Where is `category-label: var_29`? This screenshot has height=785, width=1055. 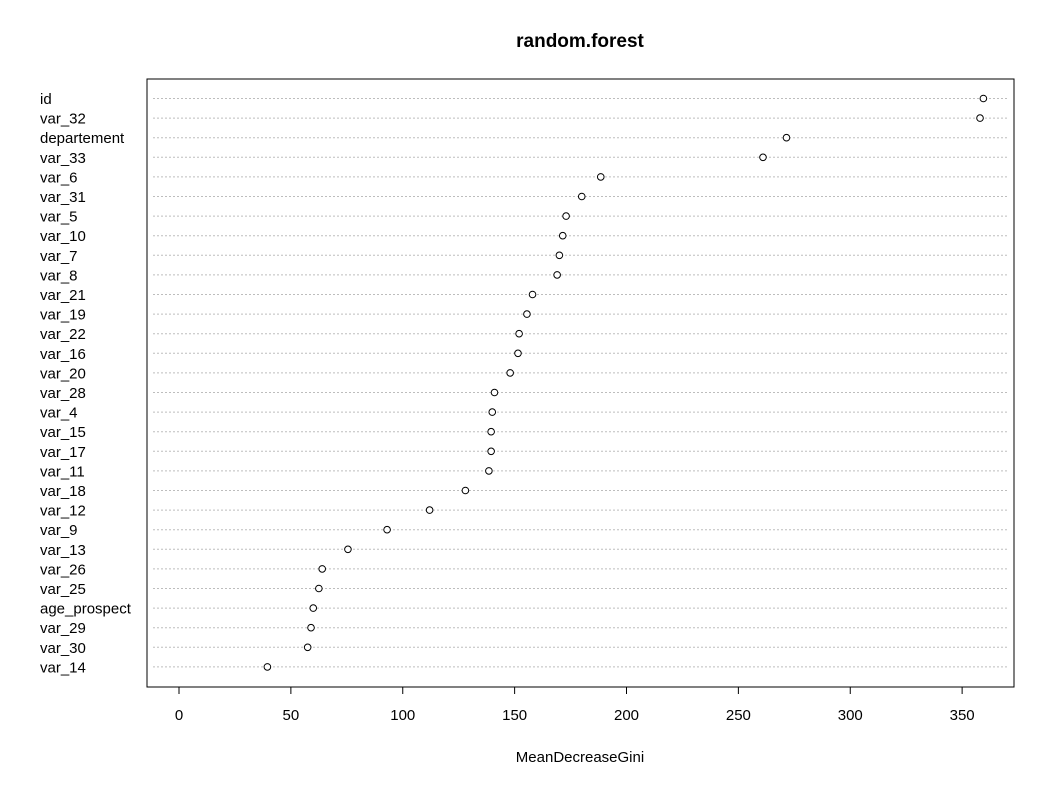
category-label: var_29 is located at coordinates (63, 628).